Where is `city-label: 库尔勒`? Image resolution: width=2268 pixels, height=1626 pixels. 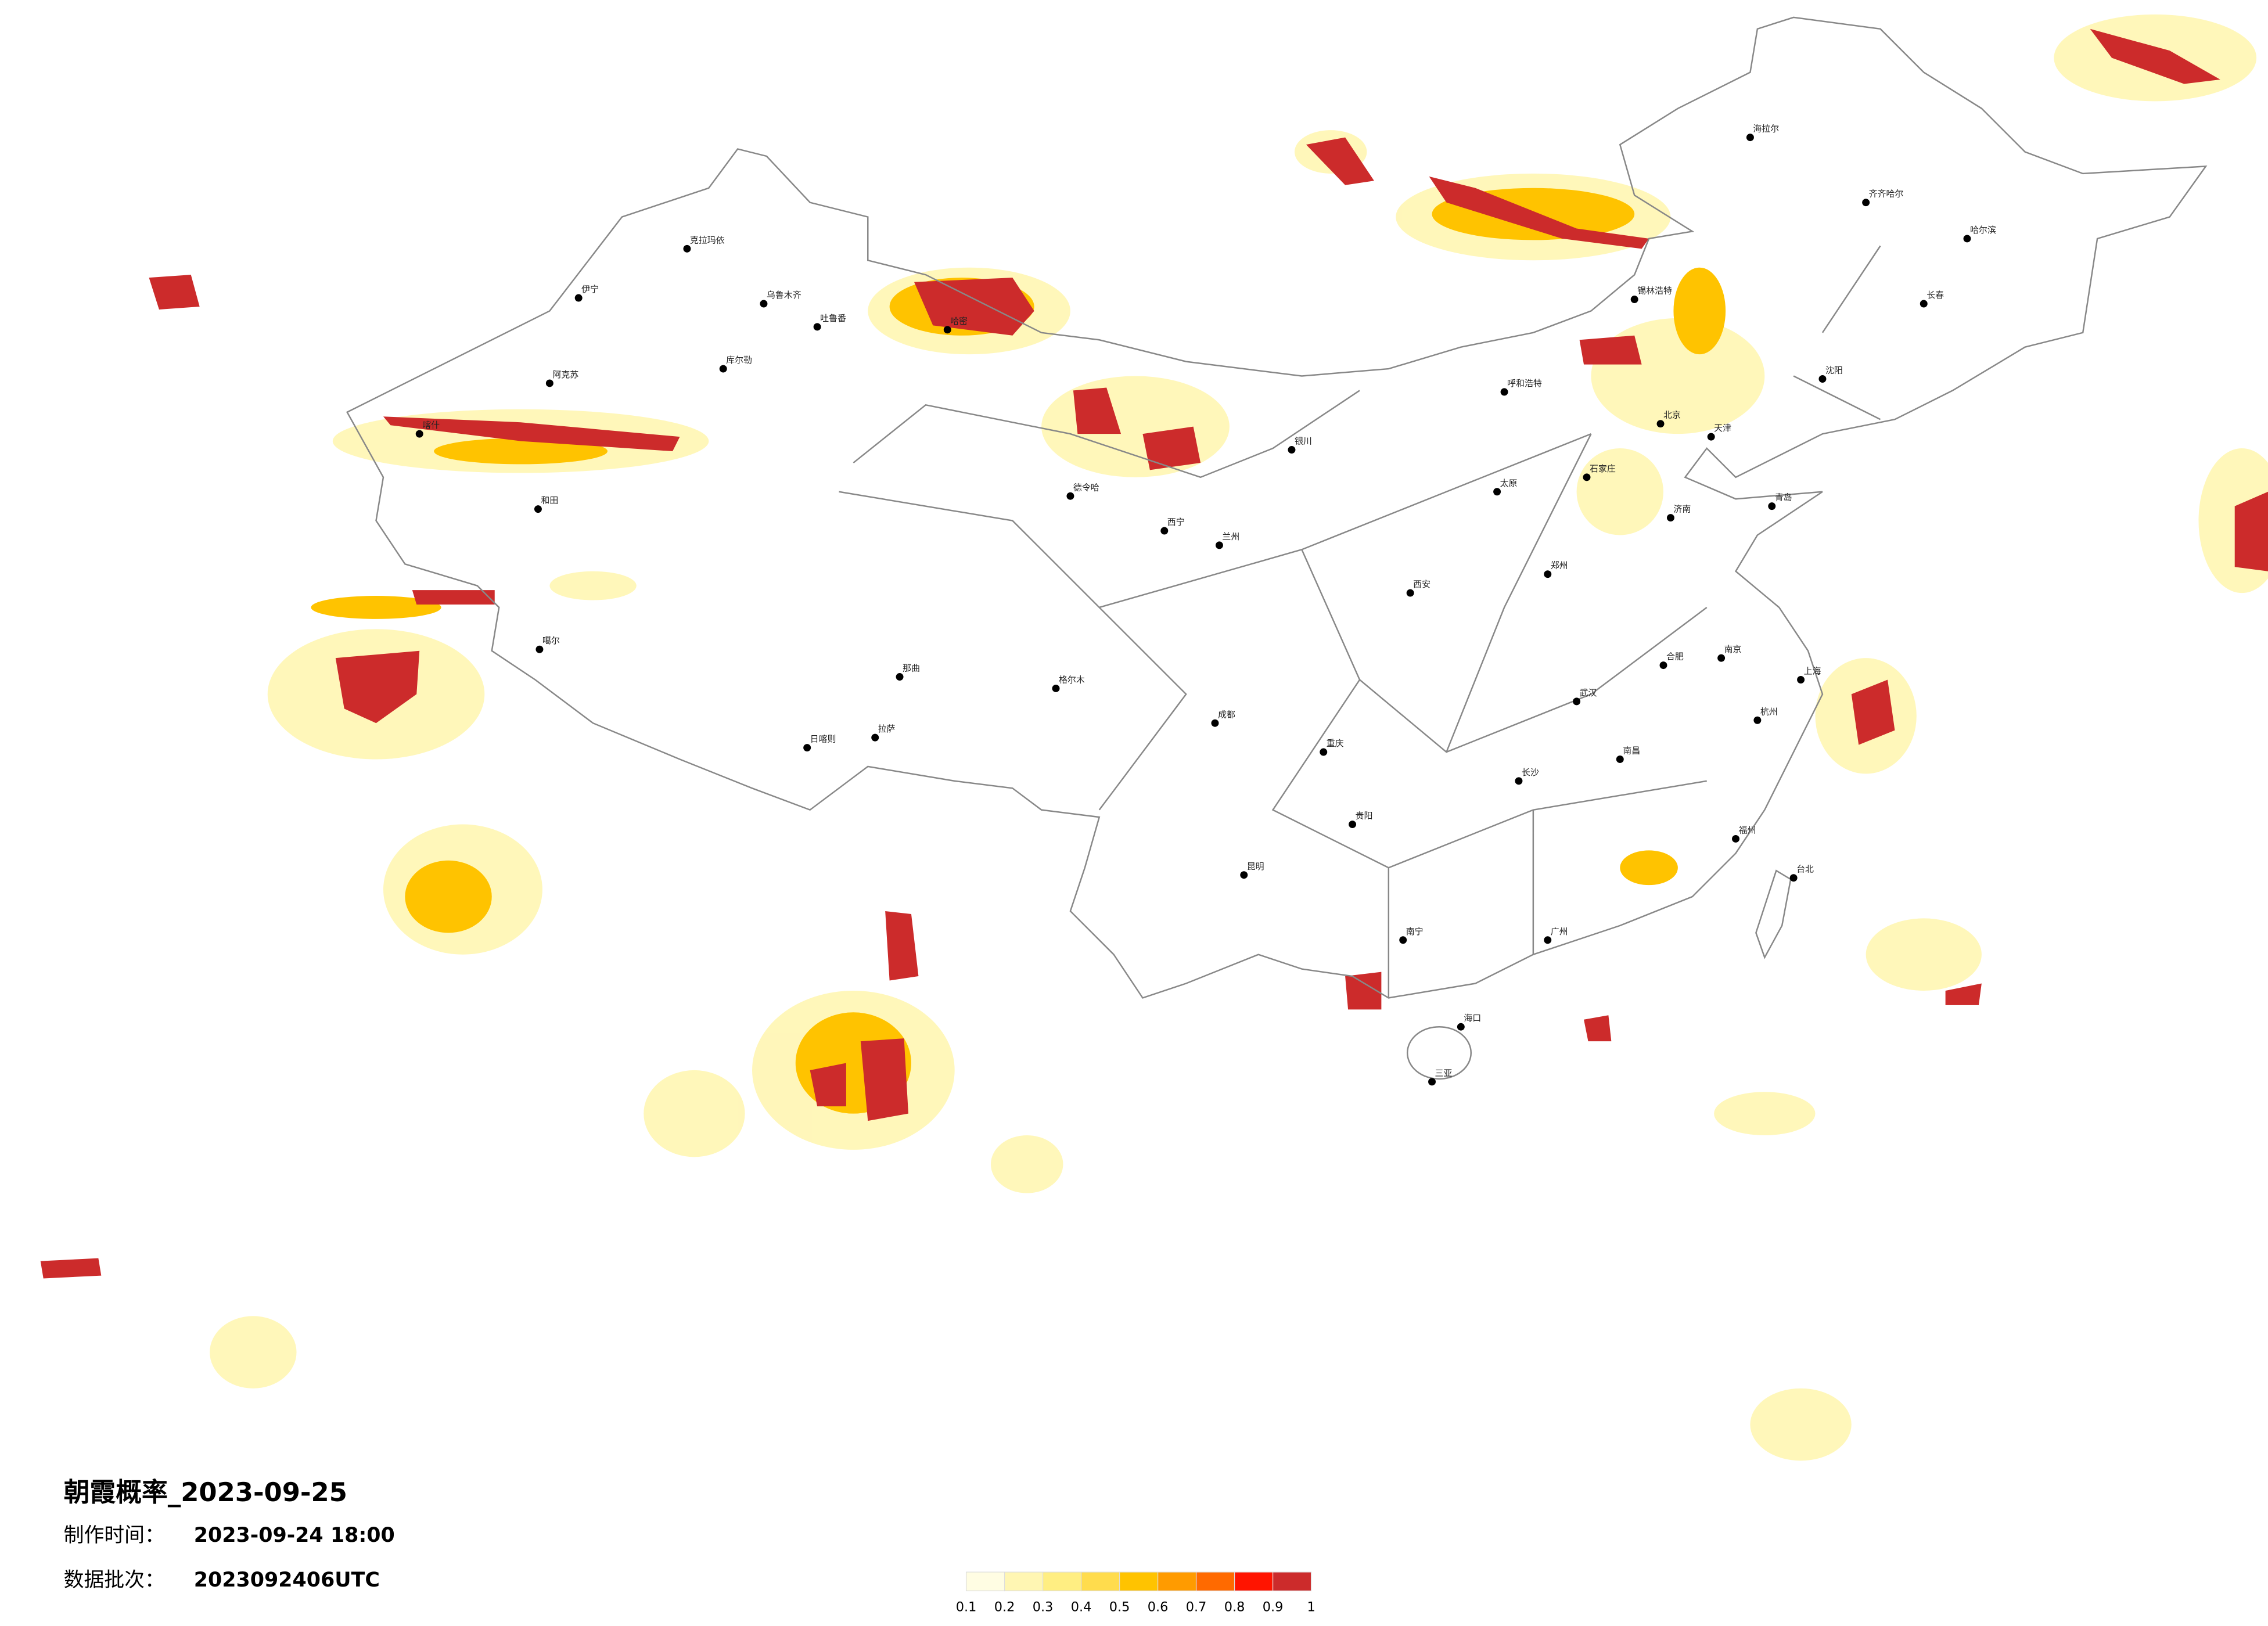
city-label: 库尔勒 is located at coordinates (739, 360).